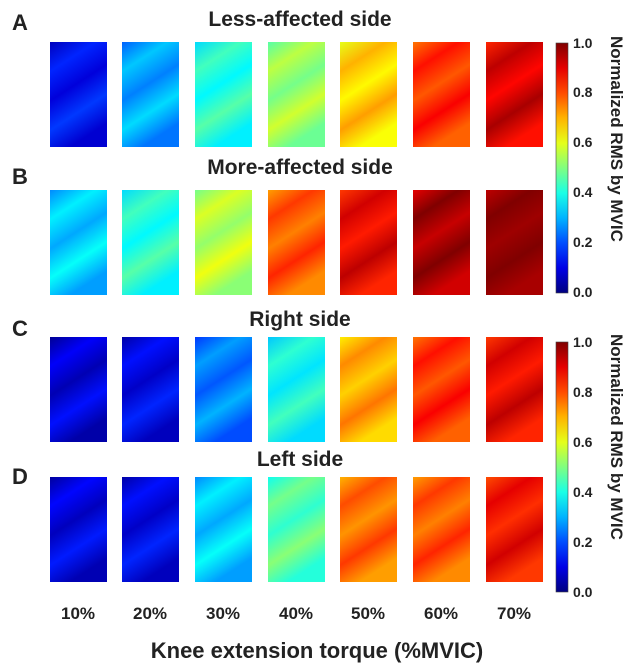  What do you see at coordinates (583, 142) in the screenshot?
I see `colorbar-top-tick: 0.6` at bounding box center [583, 142].